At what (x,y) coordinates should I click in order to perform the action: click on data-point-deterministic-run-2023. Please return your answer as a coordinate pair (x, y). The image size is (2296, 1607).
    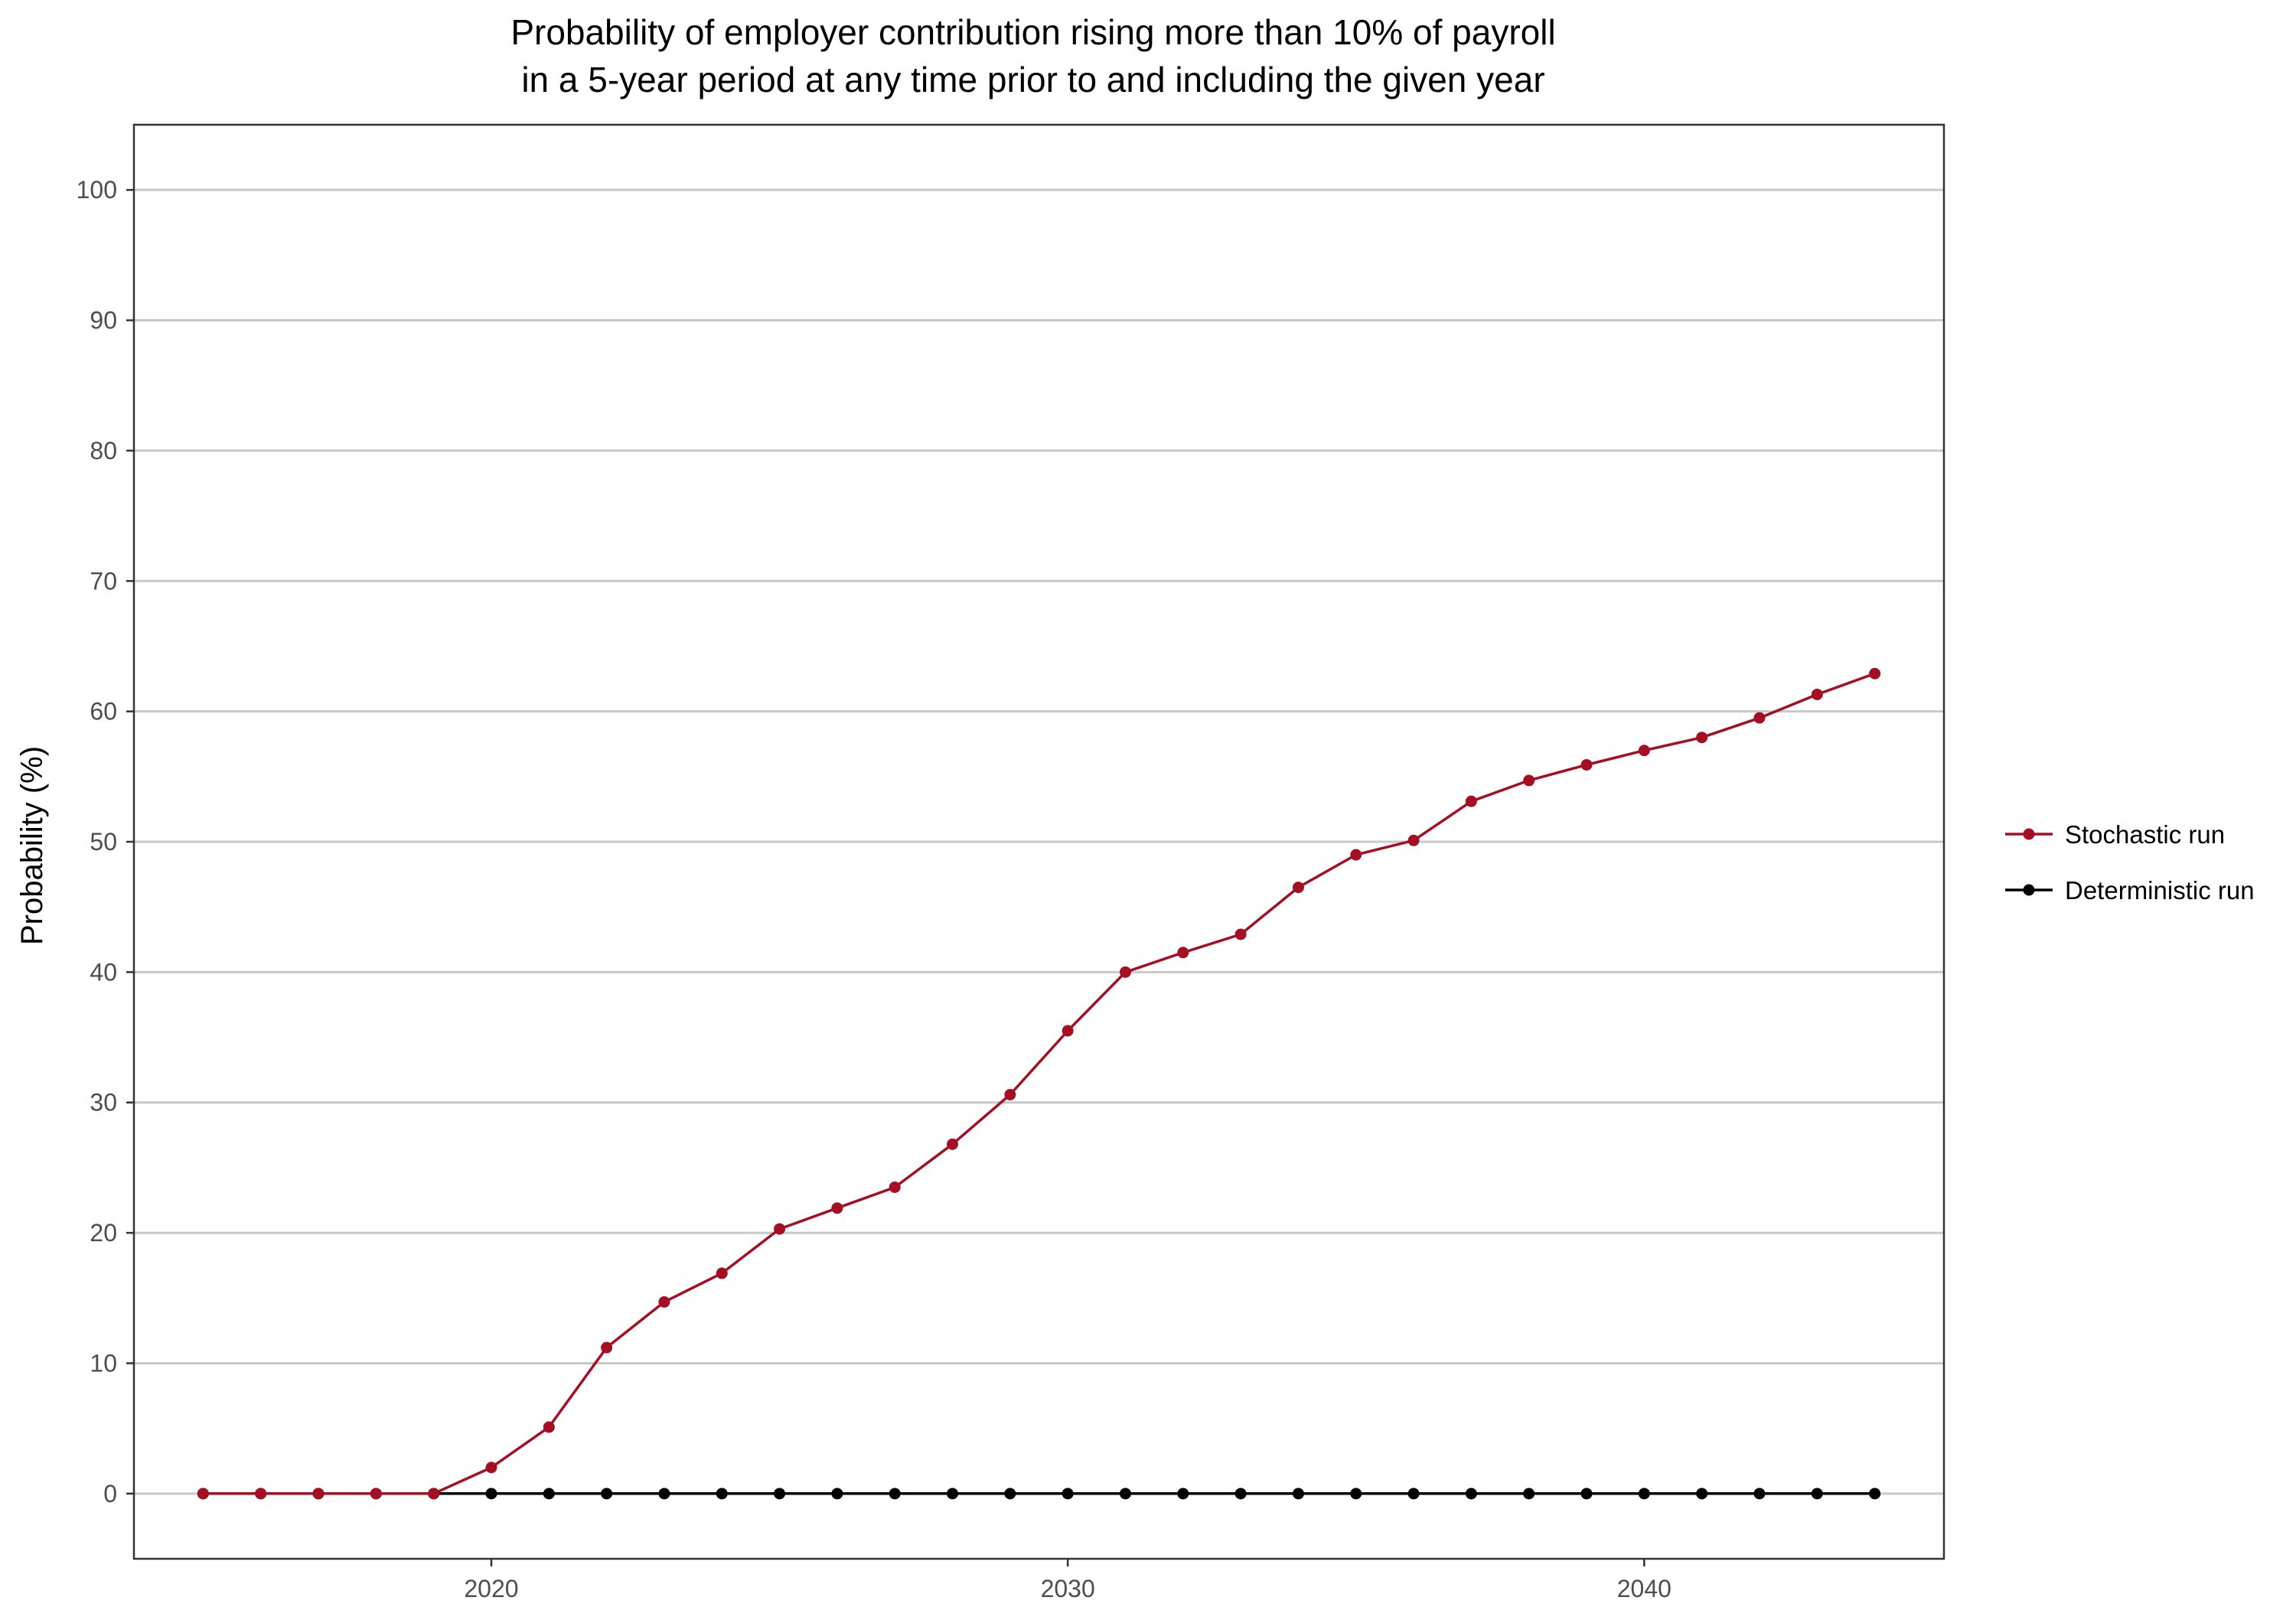
    Looking at the image, I should click on (664, 1494).